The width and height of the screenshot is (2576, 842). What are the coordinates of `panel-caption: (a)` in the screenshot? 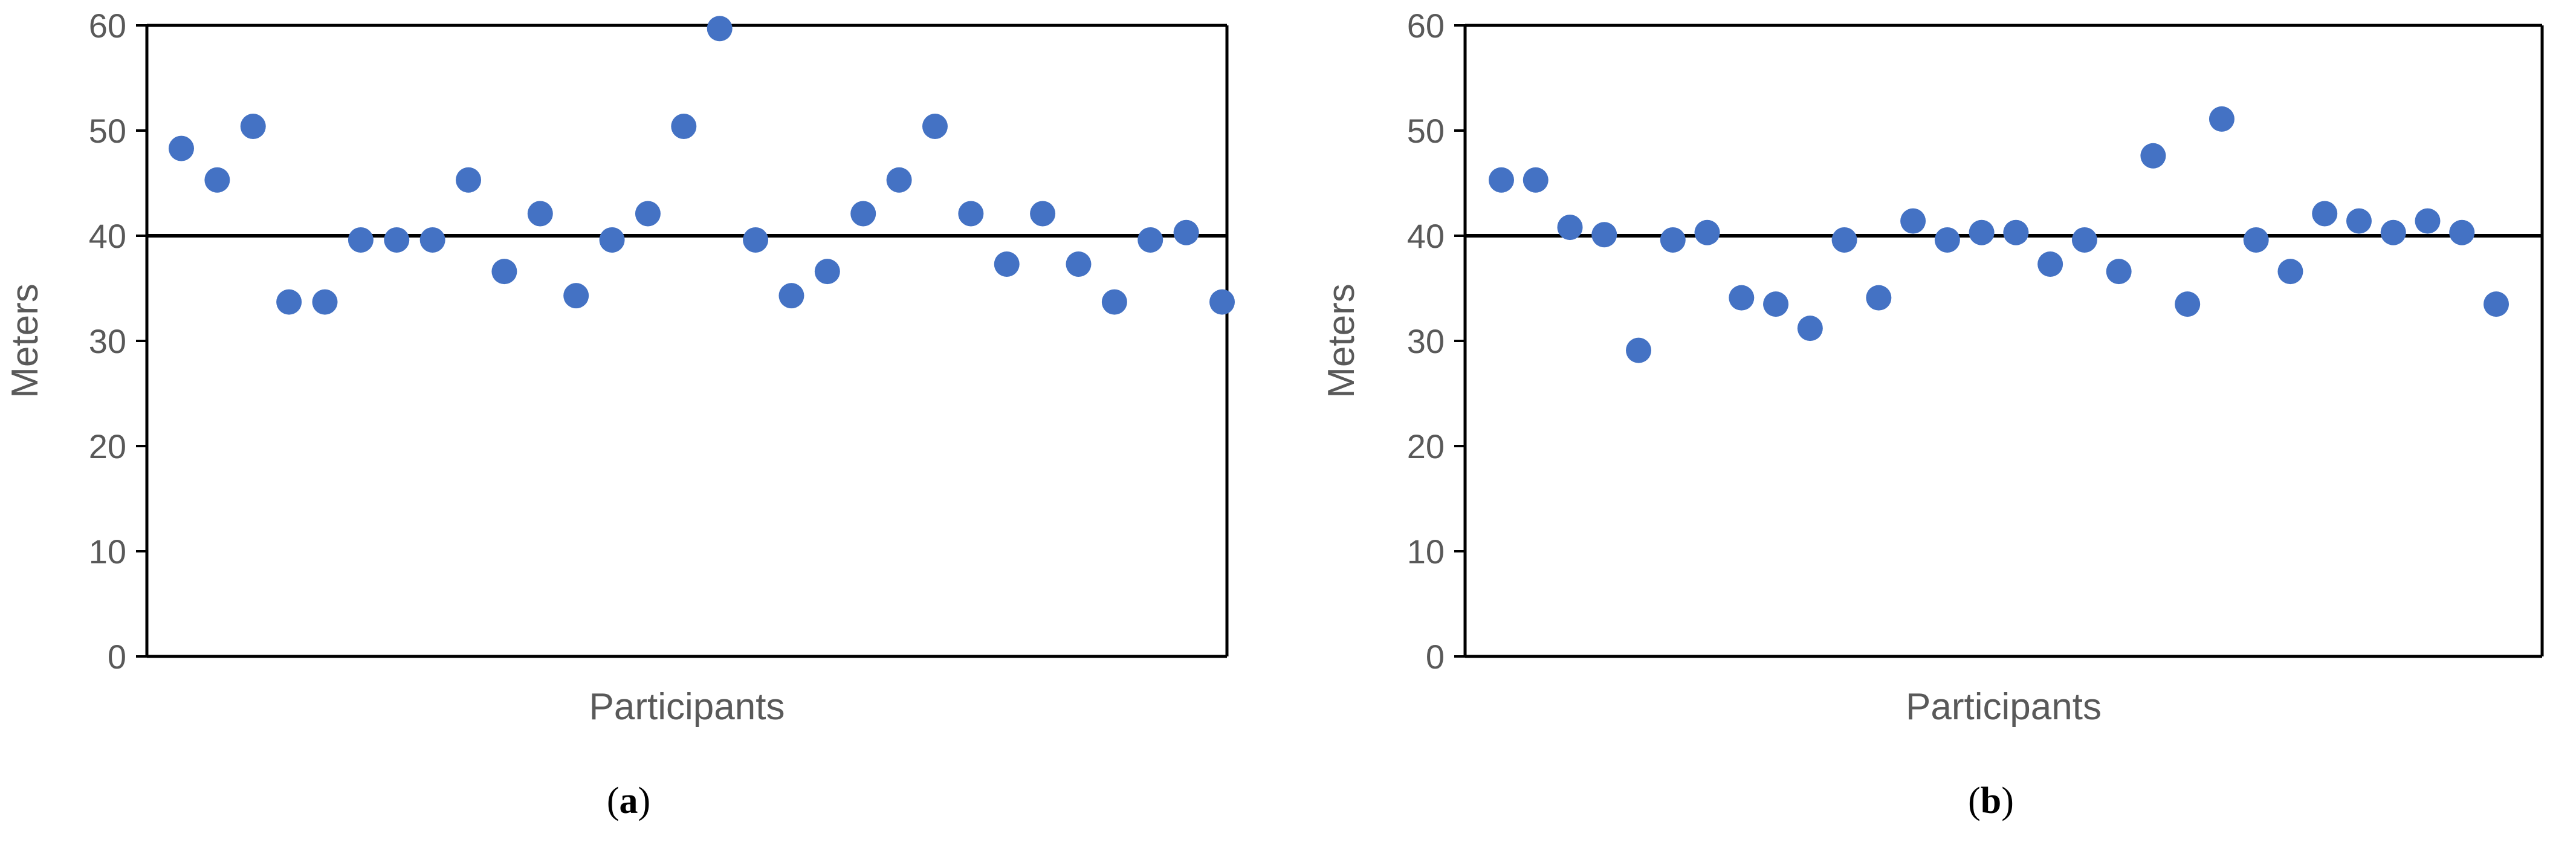 It's located at (628, 800).